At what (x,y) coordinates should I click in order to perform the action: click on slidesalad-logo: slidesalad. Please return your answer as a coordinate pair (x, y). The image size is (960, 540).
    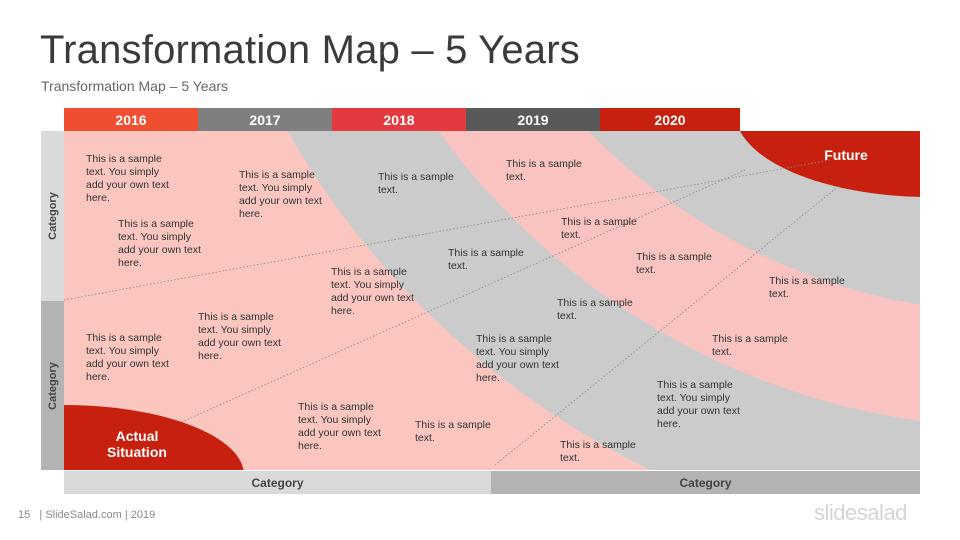
    Looking at the image, I should click on (860, 512).